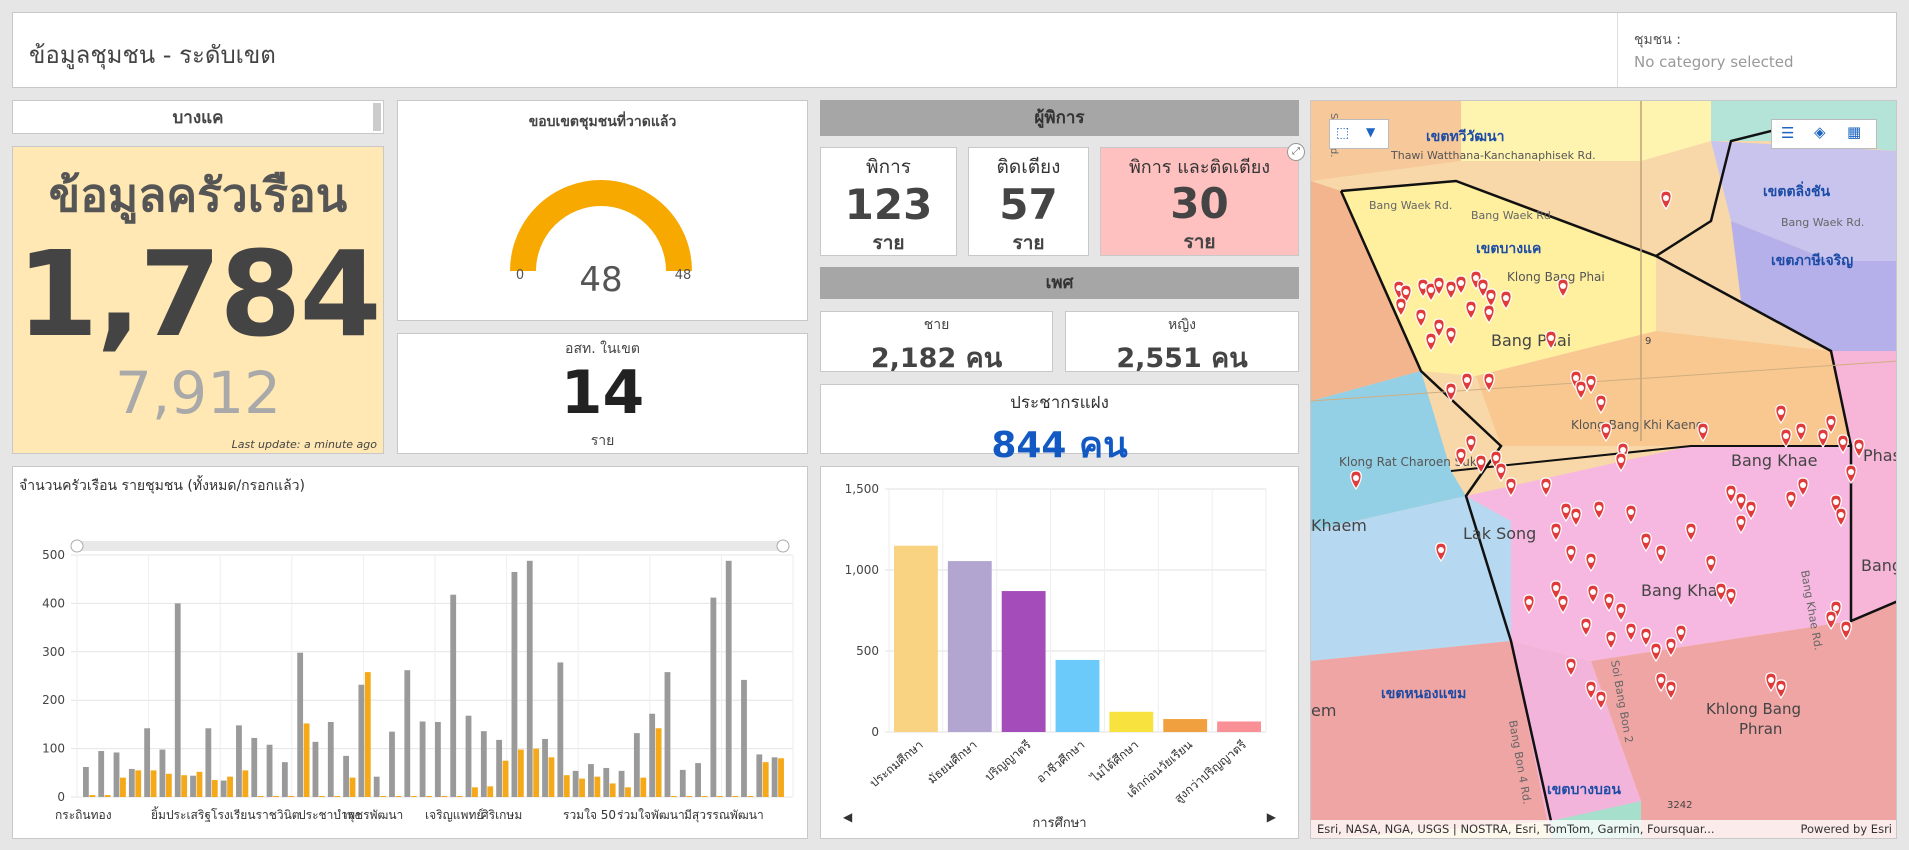 The width and height of the screenshot is (1909, 850). Describe the element at coordinates (1271, 817) in the screenshot. I see `edu-scroll-right-icon: ▶` at that location.